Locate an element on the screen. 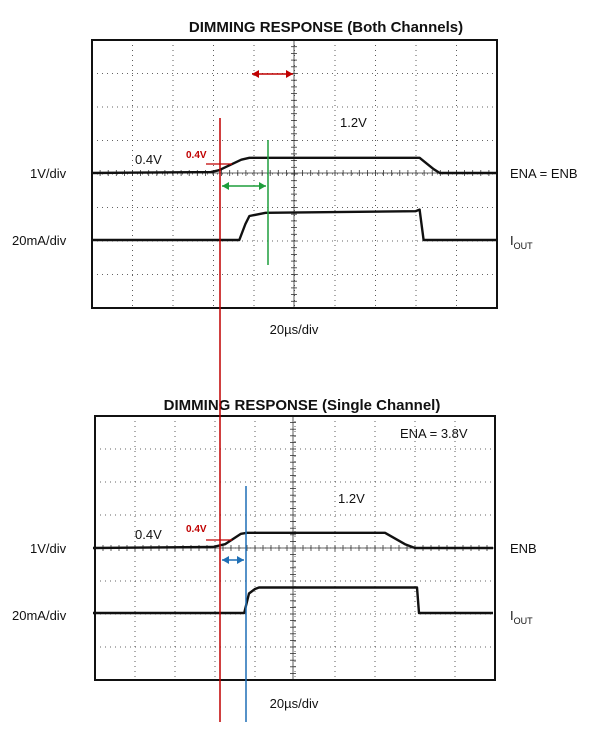  chart1-high-level-label: 1.2V is located at coordinates (353, 122).